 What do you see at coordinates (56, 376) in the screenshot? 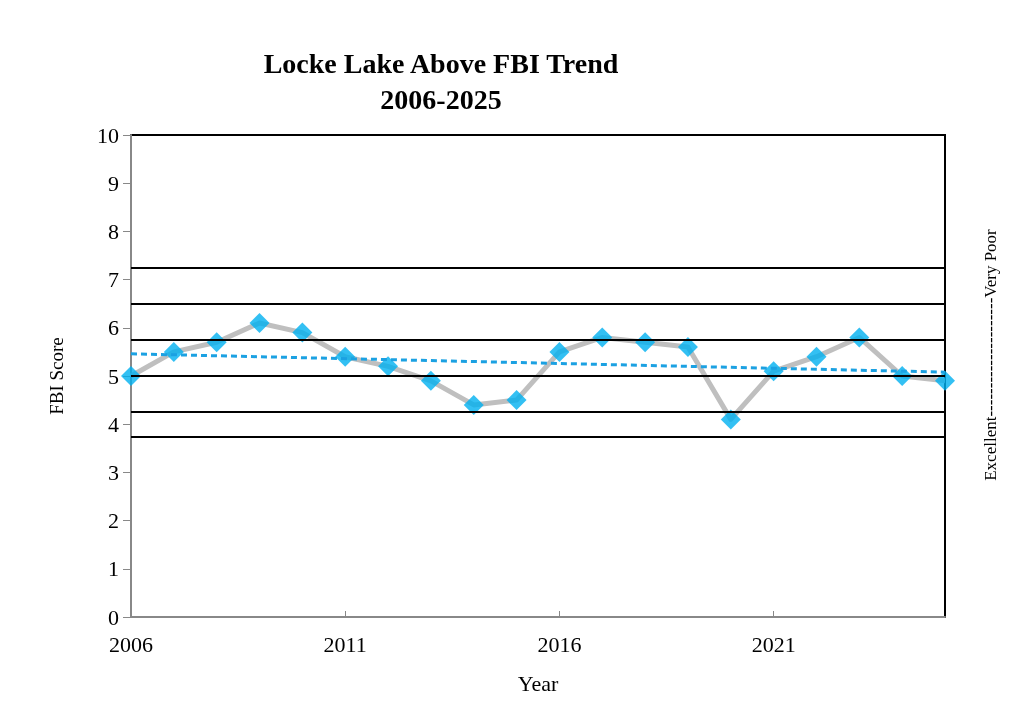
I see `y-axis-title: FBI Score` at bounding box center [56, 376].